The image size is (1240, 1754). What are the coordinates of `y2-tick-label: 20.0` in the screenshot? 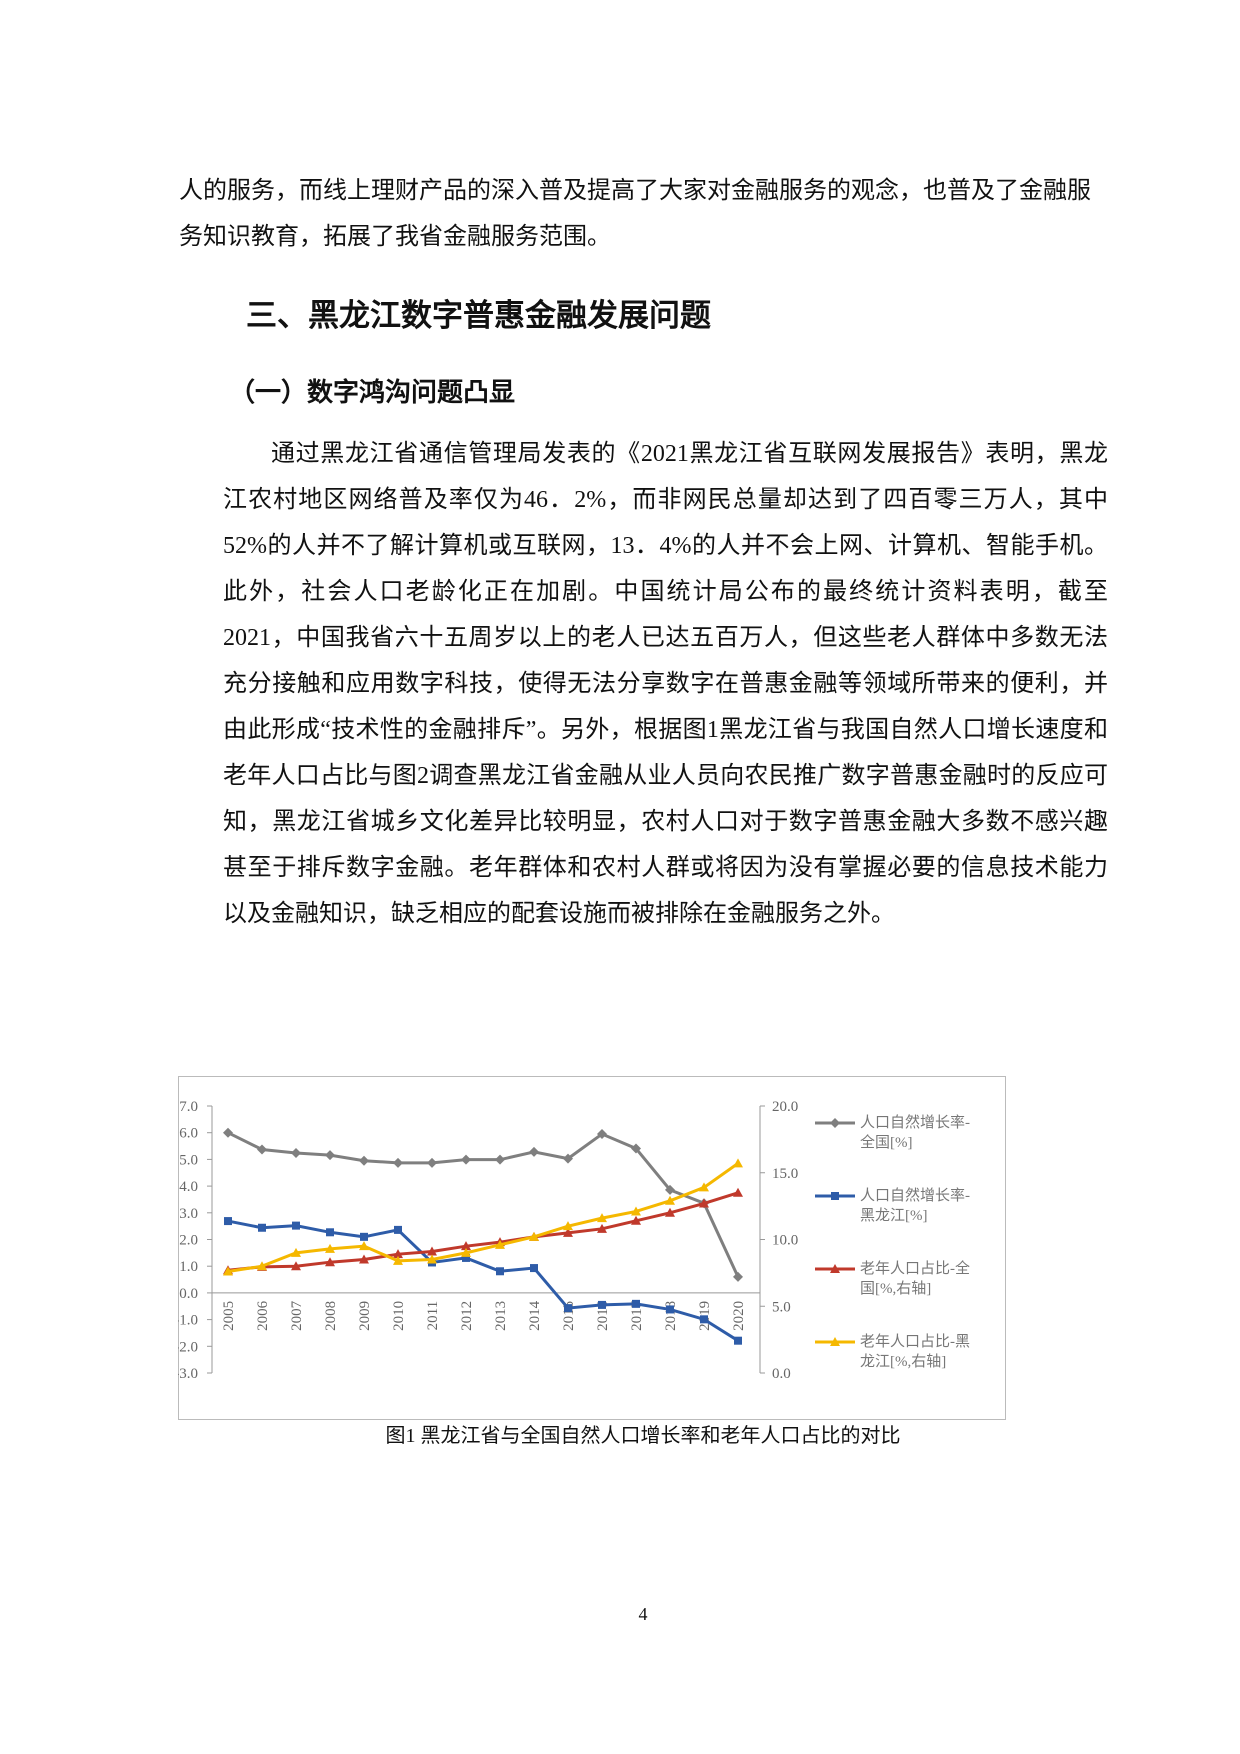 It's located at (785, 1107).